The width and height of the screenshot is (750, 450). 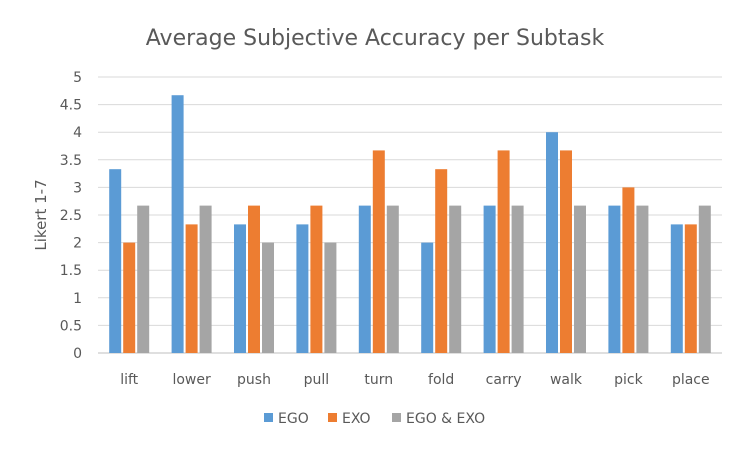 I want to click on bar-pick-ego, so click(x=614, y=279).